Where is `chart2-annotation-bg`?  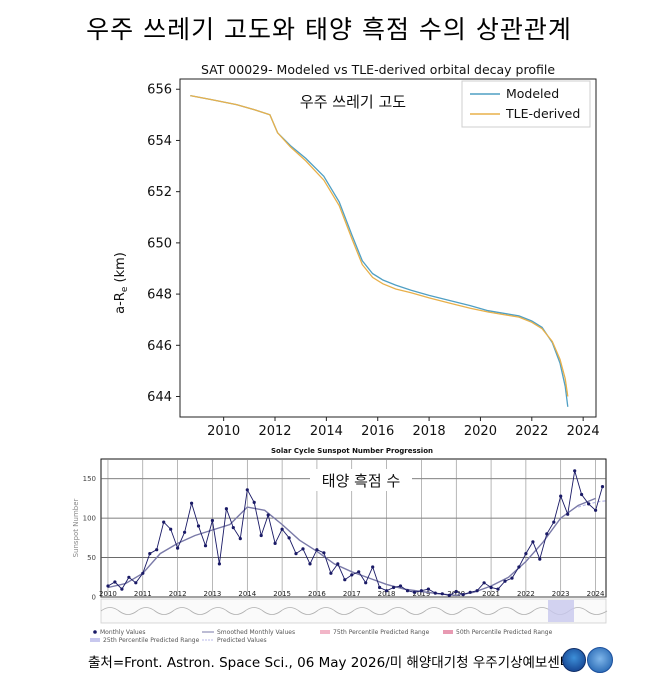 chart2-annotation-bg is located at coordinates (361, 480).